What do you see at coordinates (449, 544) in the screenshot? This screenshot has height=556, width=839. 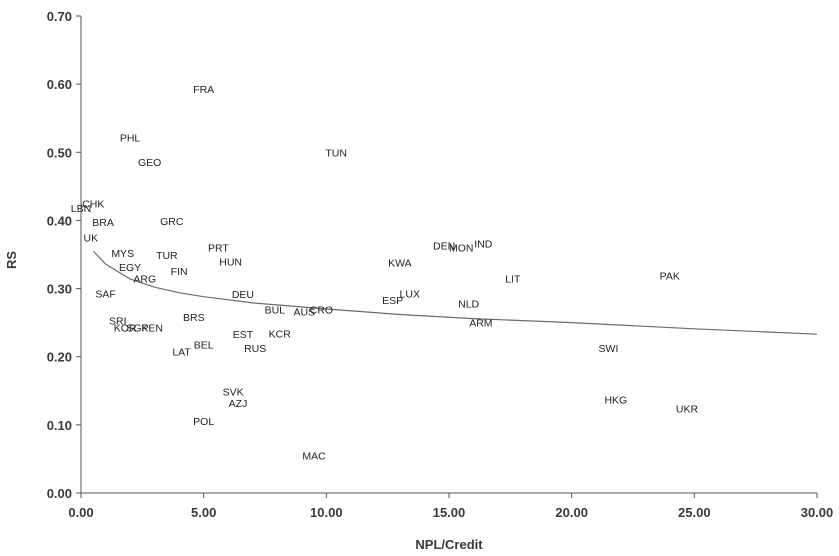 I see `x-axis-title: NPL/Credit` at bounding box center [449, 544].